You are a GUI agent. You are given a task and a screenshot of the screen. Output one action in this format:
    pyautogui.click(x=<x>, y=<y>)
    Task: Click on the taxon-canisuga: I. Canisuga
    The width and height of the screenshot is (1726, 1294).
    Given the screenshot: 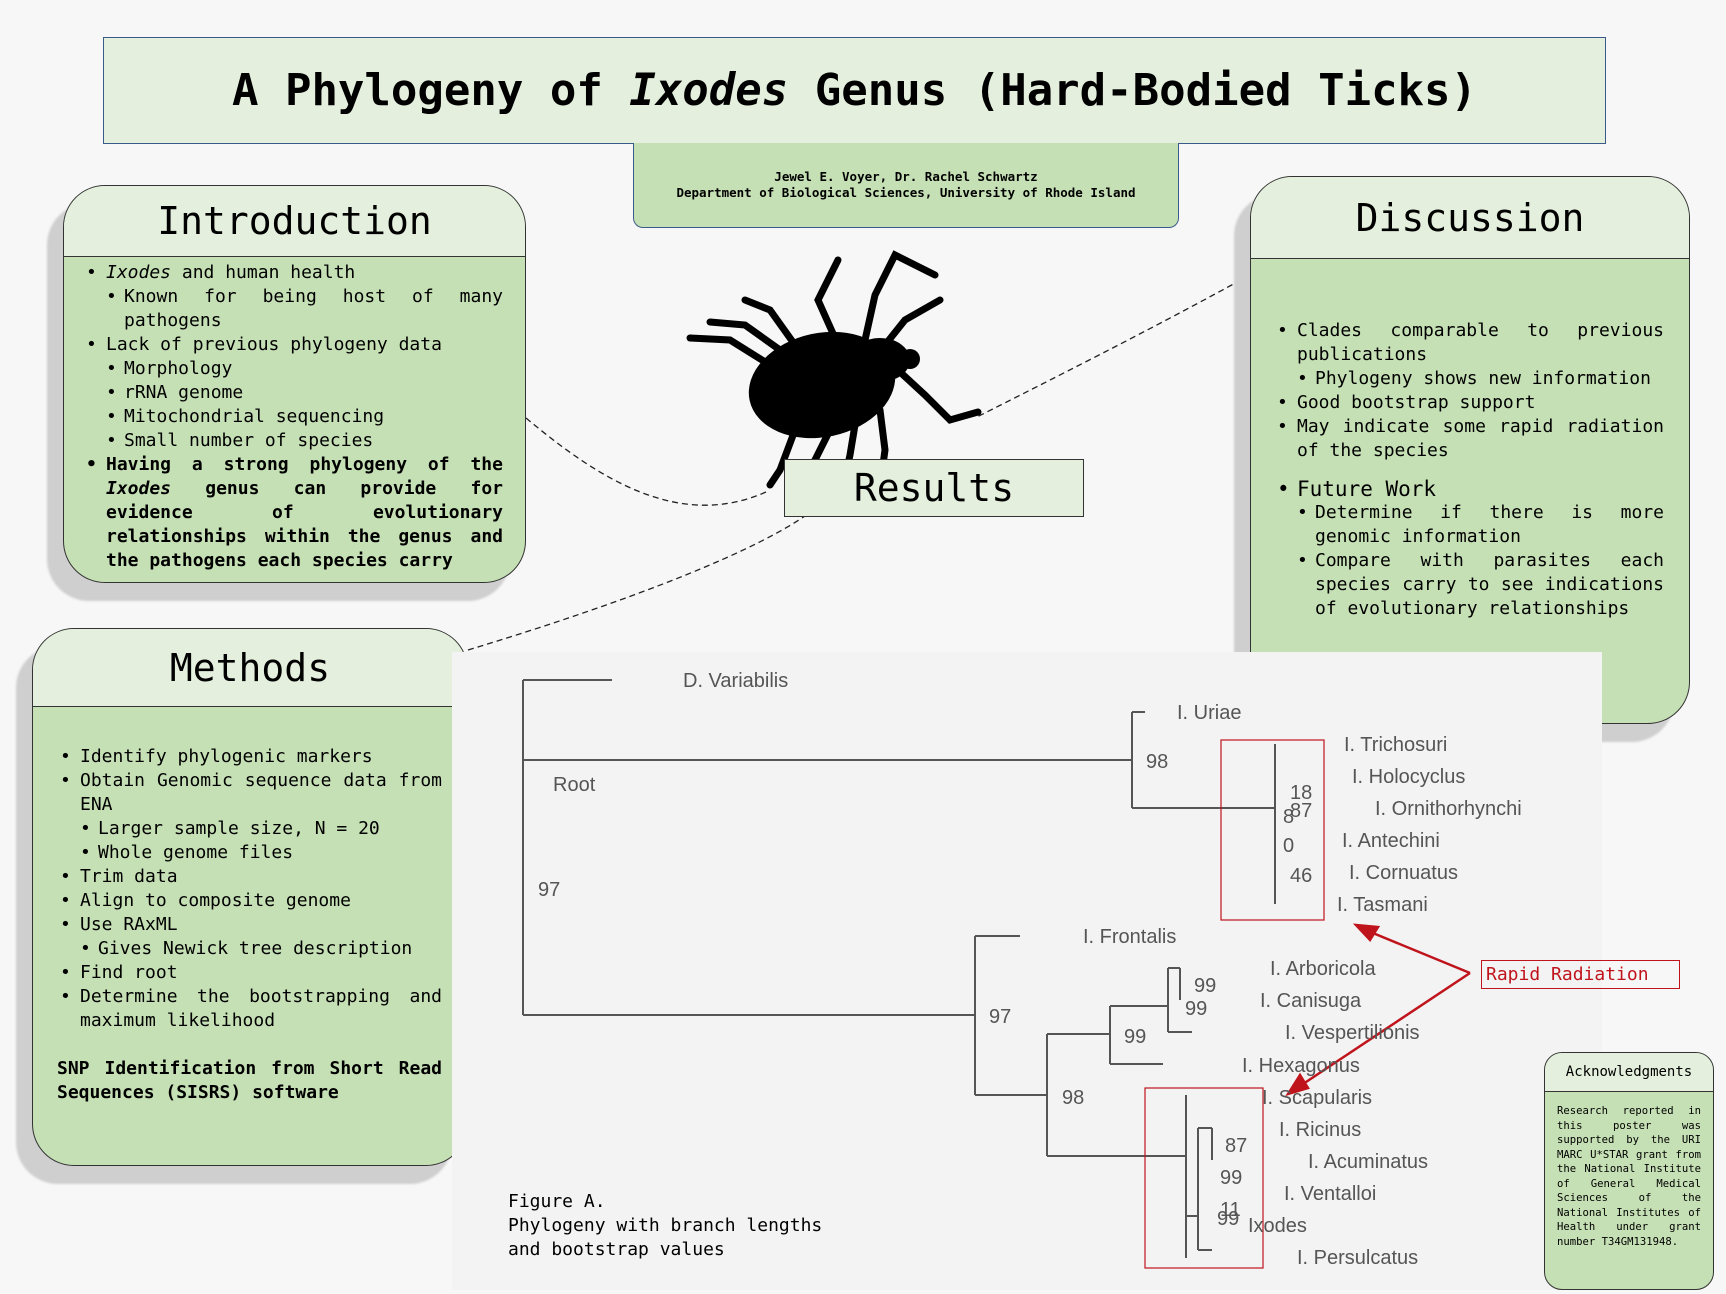 What is the action you would take?
    pyautogui.click(x=1311, y=1001)
    